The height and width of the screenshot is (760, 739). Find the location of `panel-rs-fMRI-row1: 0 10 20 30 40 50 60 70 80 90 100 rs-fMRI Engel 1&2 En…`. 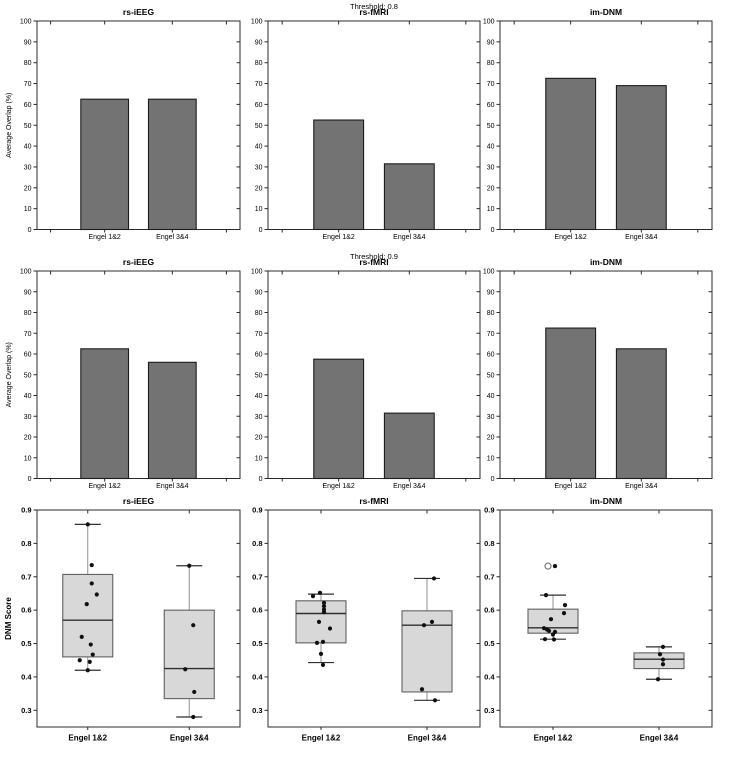

panel-rs-fMRI-row1: 0 10 20 30 40 50 60 70 80 90 100 rs-fMRI Engel 1&2 En… is located at coordinates (366, 373).